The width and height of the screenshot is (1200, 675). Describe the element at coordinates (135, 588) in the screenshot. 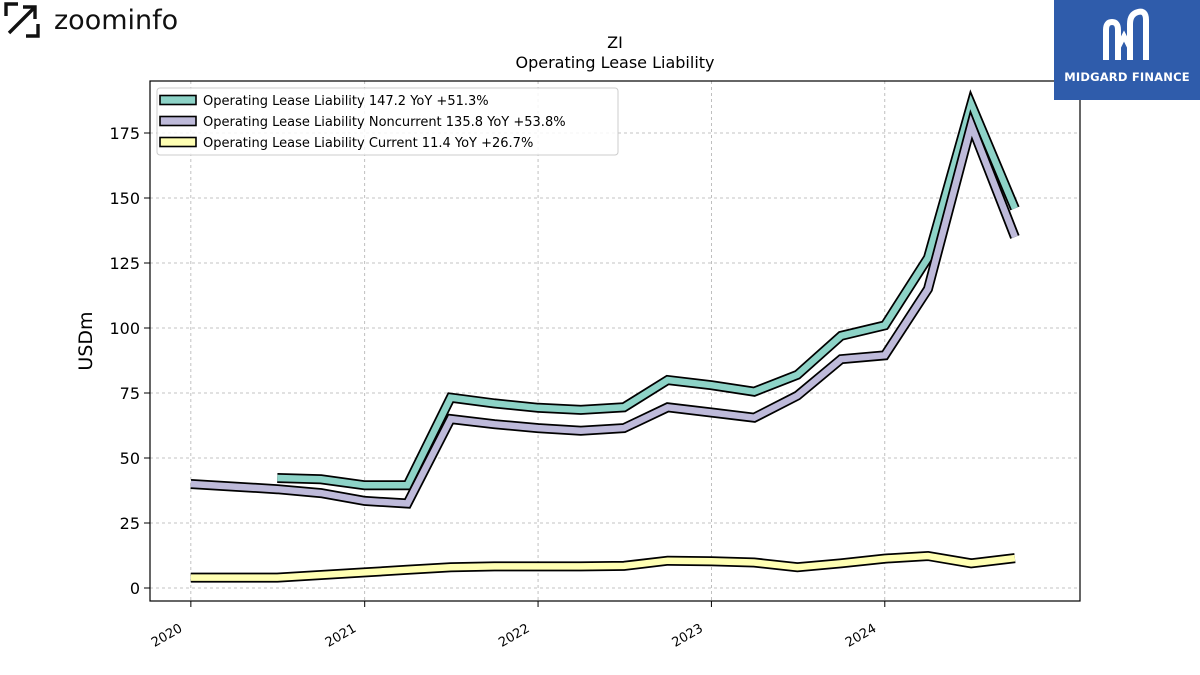

I see `y-tick-label: 0` at that location.